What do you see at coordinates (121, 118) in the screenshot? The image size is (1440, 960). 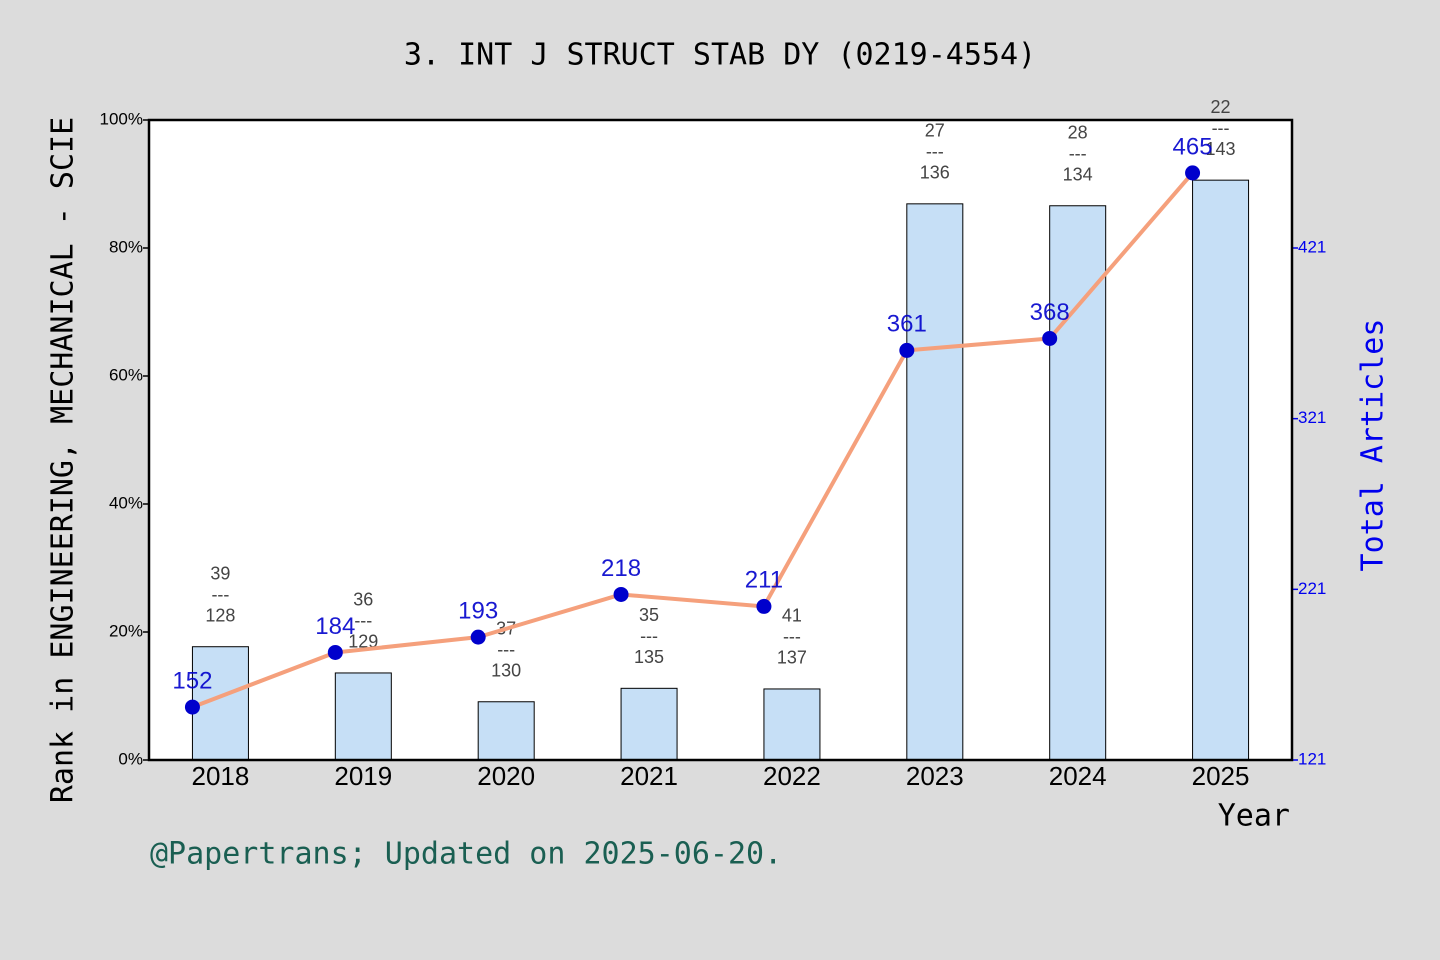 I see `y-tick-label: 100%` at bounding box center [121, 118].